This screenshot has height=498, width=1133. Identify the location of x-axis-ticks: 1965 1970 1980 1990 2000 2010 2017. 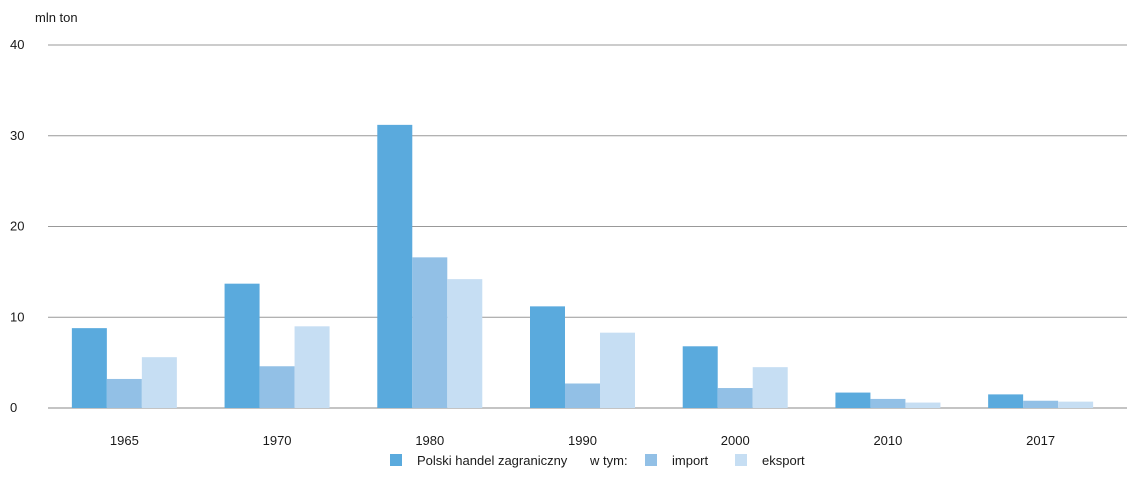
(582, 440).